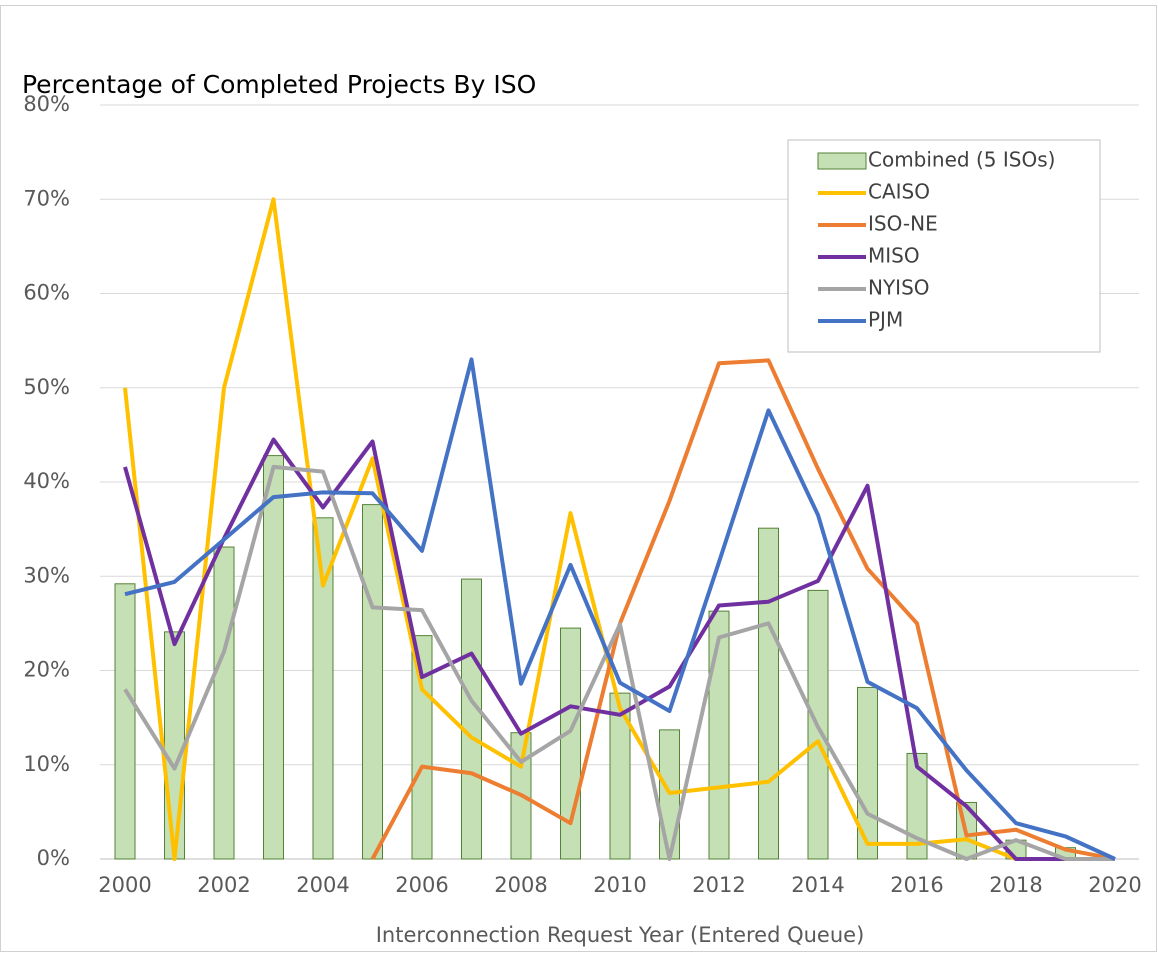 This screenshot has height=953, width=1158. Describe the element at coordinates (520, 885) in the screenshot. I see `x-tick-label: 2008` at that location.